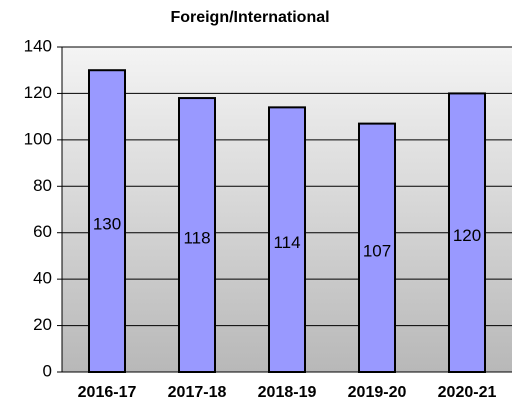 This screenshot has height=409, width=514. I want to click on value-label: 107, so click(377, 250).